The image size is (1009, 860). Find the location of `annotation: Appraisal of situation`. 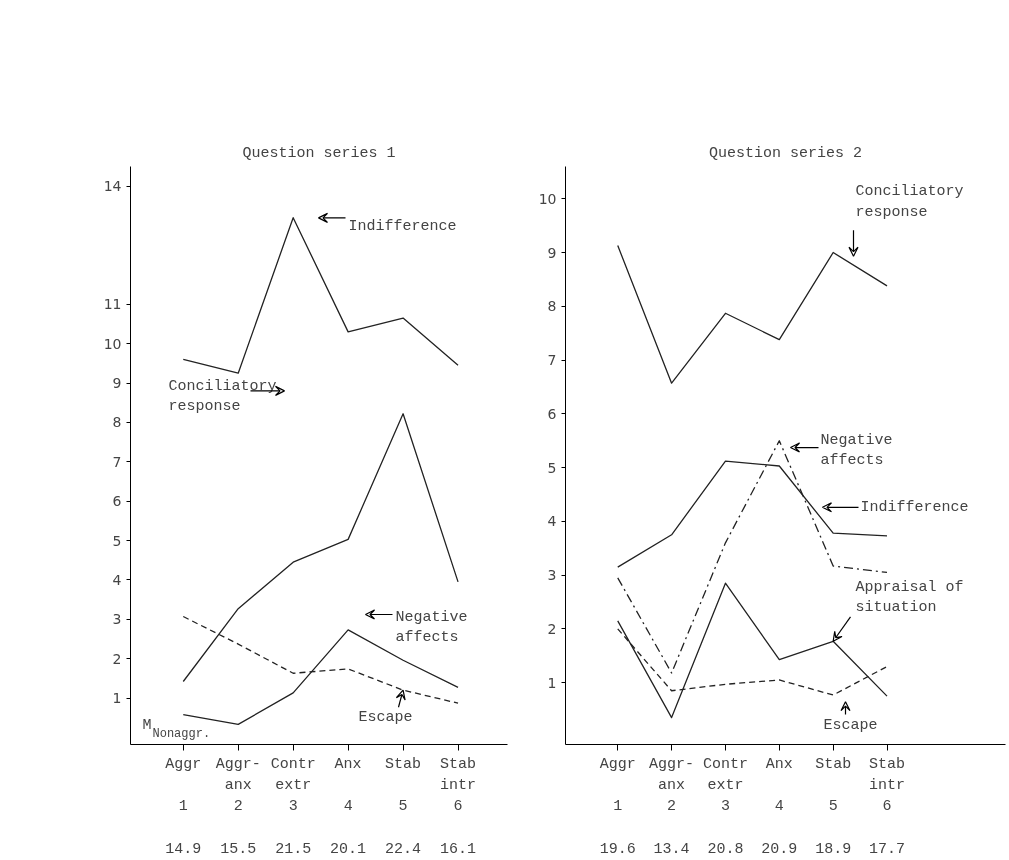

annotation: Appraisal of situation is located at coordinates (909, 598).